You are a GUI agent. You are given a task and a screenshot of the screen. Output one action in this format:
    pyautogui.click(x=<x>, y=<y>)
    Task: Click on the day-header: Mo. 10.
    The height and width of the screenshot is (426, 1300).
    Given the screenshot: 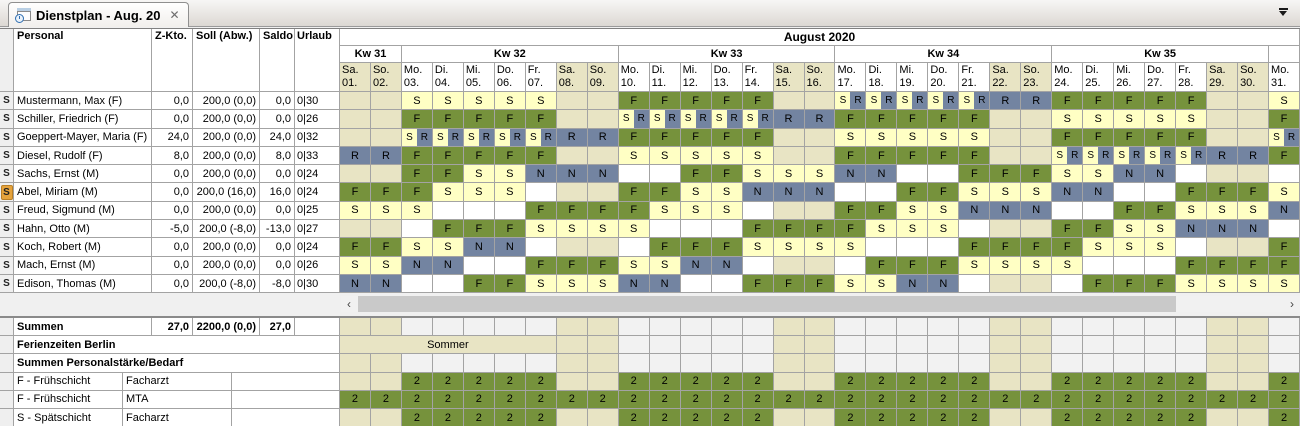 What is the action you would take?
    pyautogui.click(x=634, y=77)
    